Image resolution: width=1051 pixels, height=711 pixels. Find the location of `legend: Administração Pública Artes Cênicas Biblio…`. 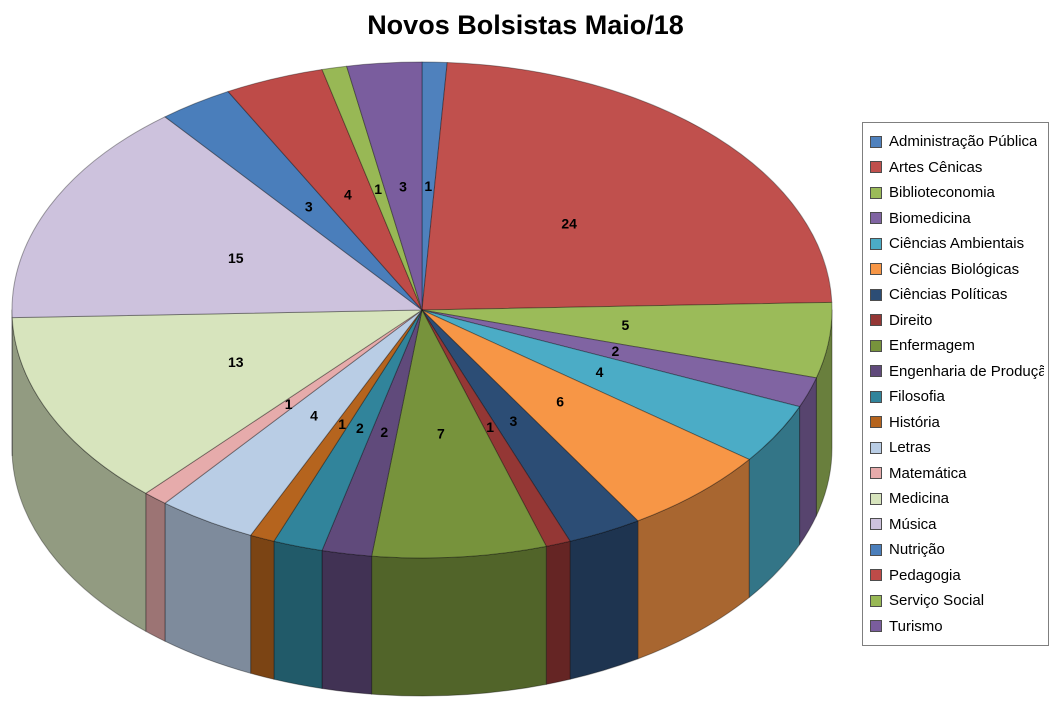

legend: Administração Pública Artes Cênicas Biblio… is located at coordinates (955, 384).